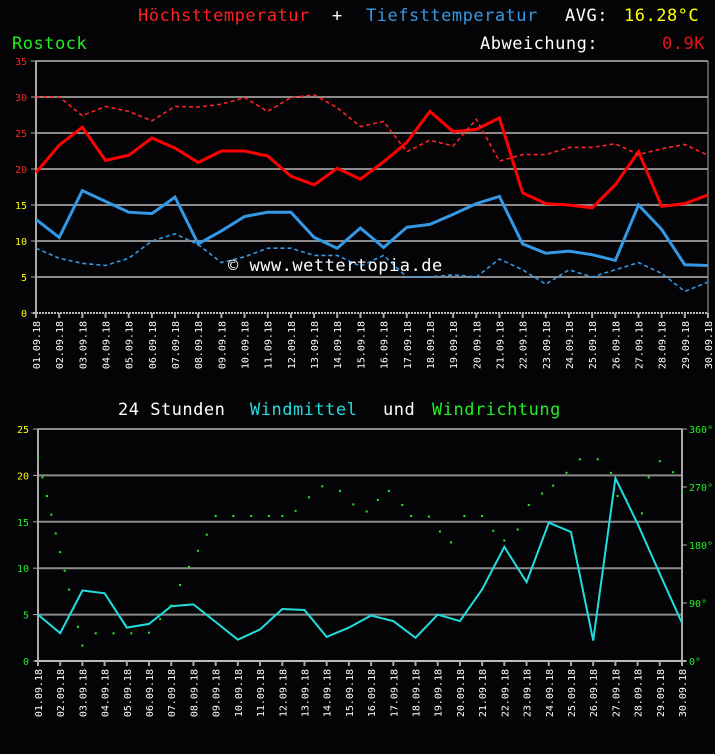 Image resolution: width=715 pixels, height=754 pixels. What do you see at coordinates (586, 16) in the screenshot?
I see `avg-label: AVG:` at bounding box center [586, 16].